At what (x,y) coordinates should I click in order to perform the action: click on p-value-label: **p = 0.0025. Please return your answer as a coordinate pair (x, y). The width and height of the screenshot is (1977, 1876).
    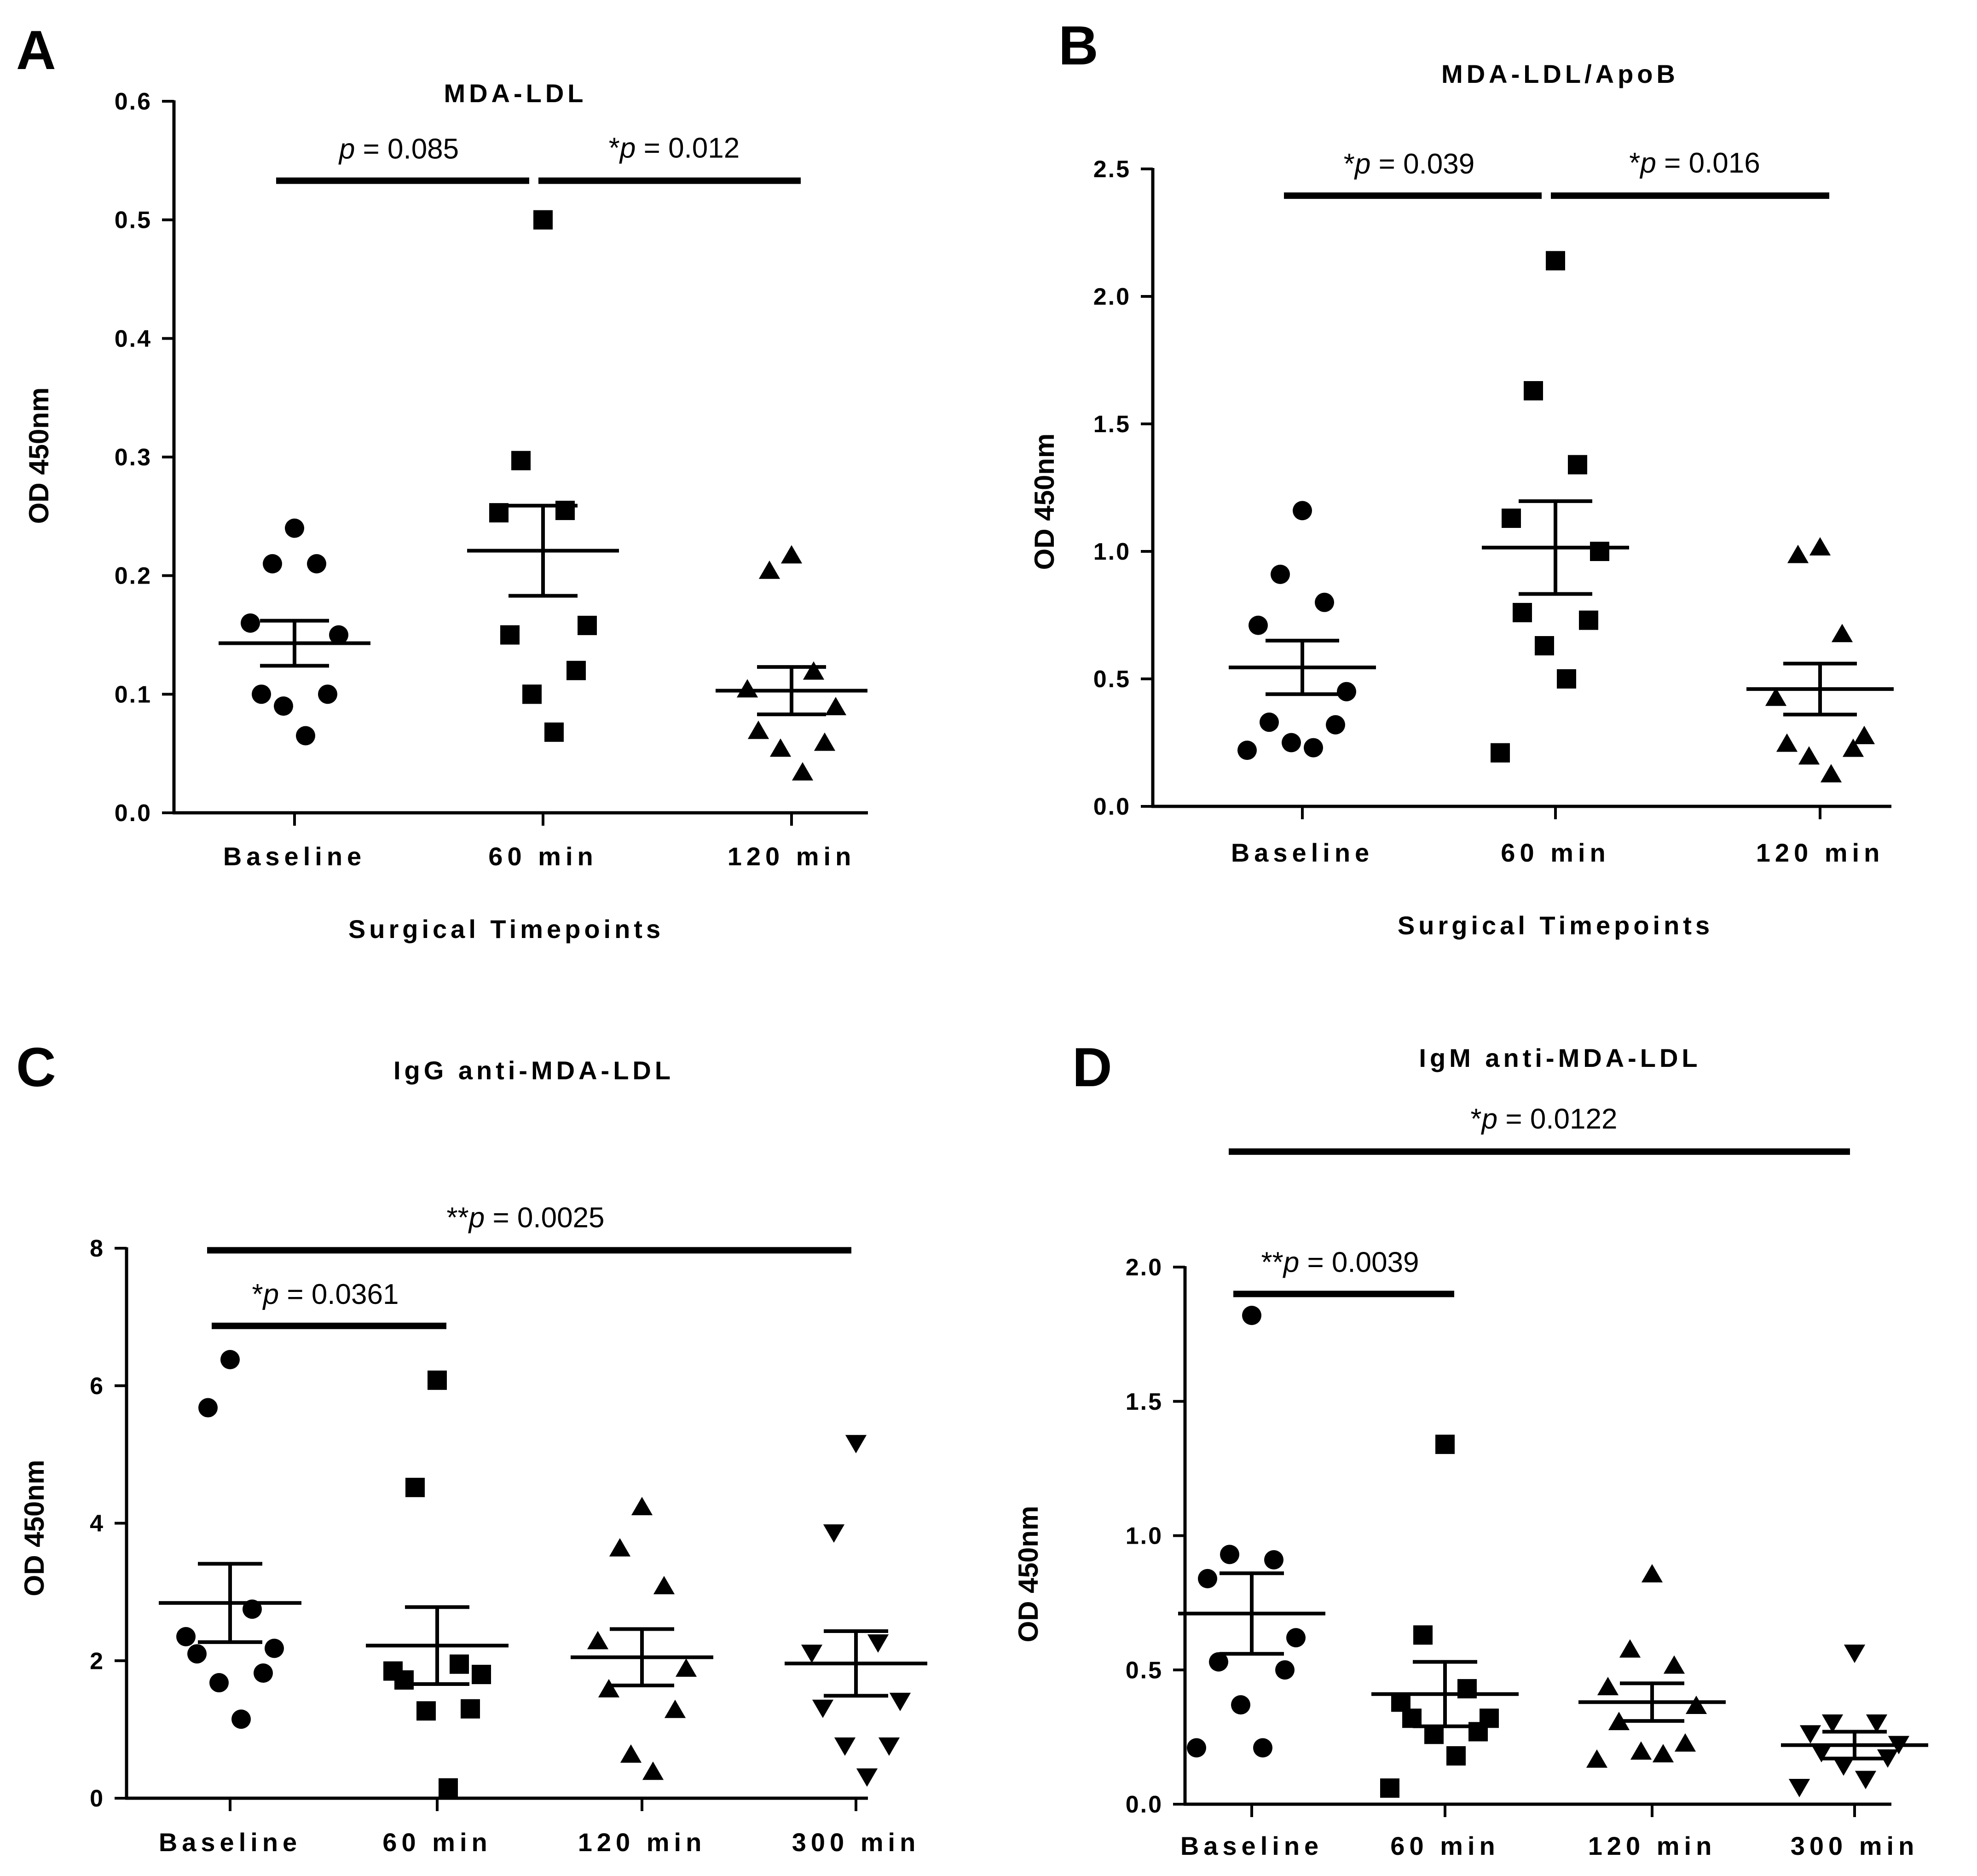
    Looking at the image, I should click on (525, 1217).